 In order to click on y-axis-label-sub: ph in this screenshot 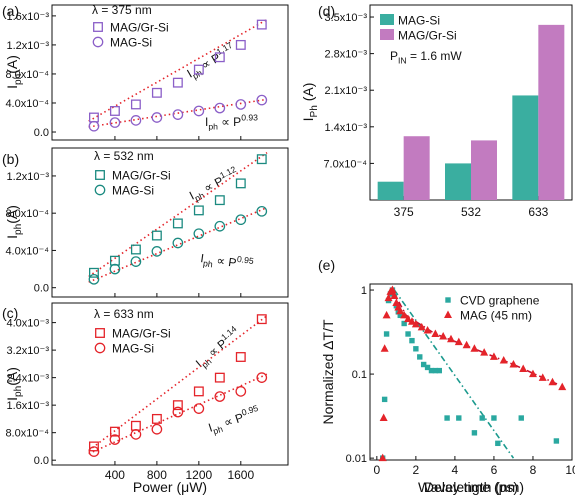, I will do `click(18, 79)`.